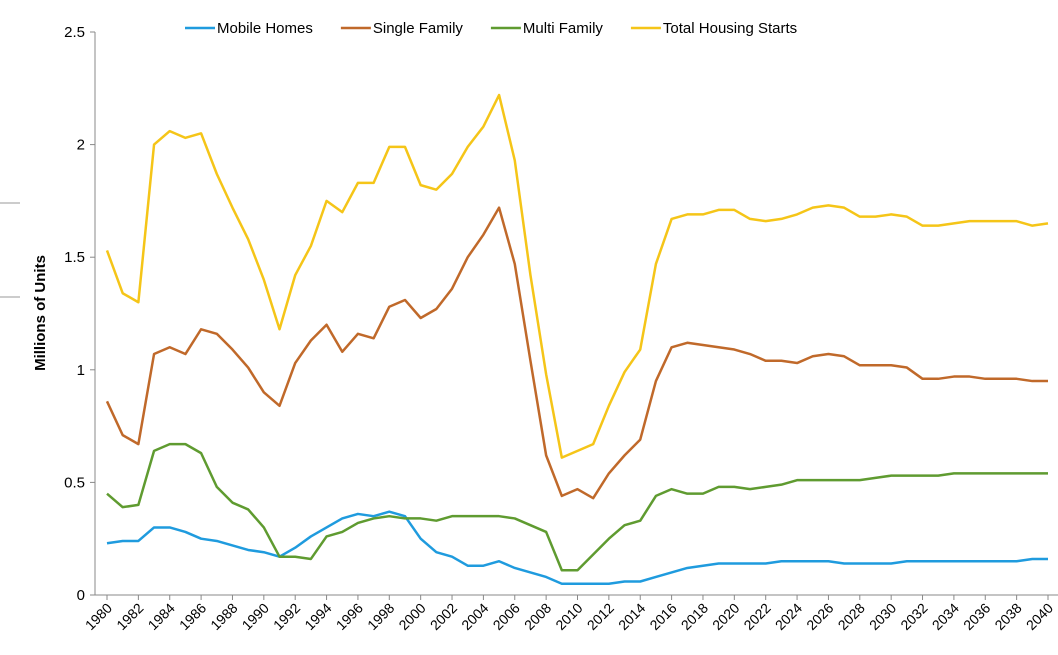 This screenshot has width=1058, height=655. I want to click on y-axis-label: Millions of Units, so click(40, 313).